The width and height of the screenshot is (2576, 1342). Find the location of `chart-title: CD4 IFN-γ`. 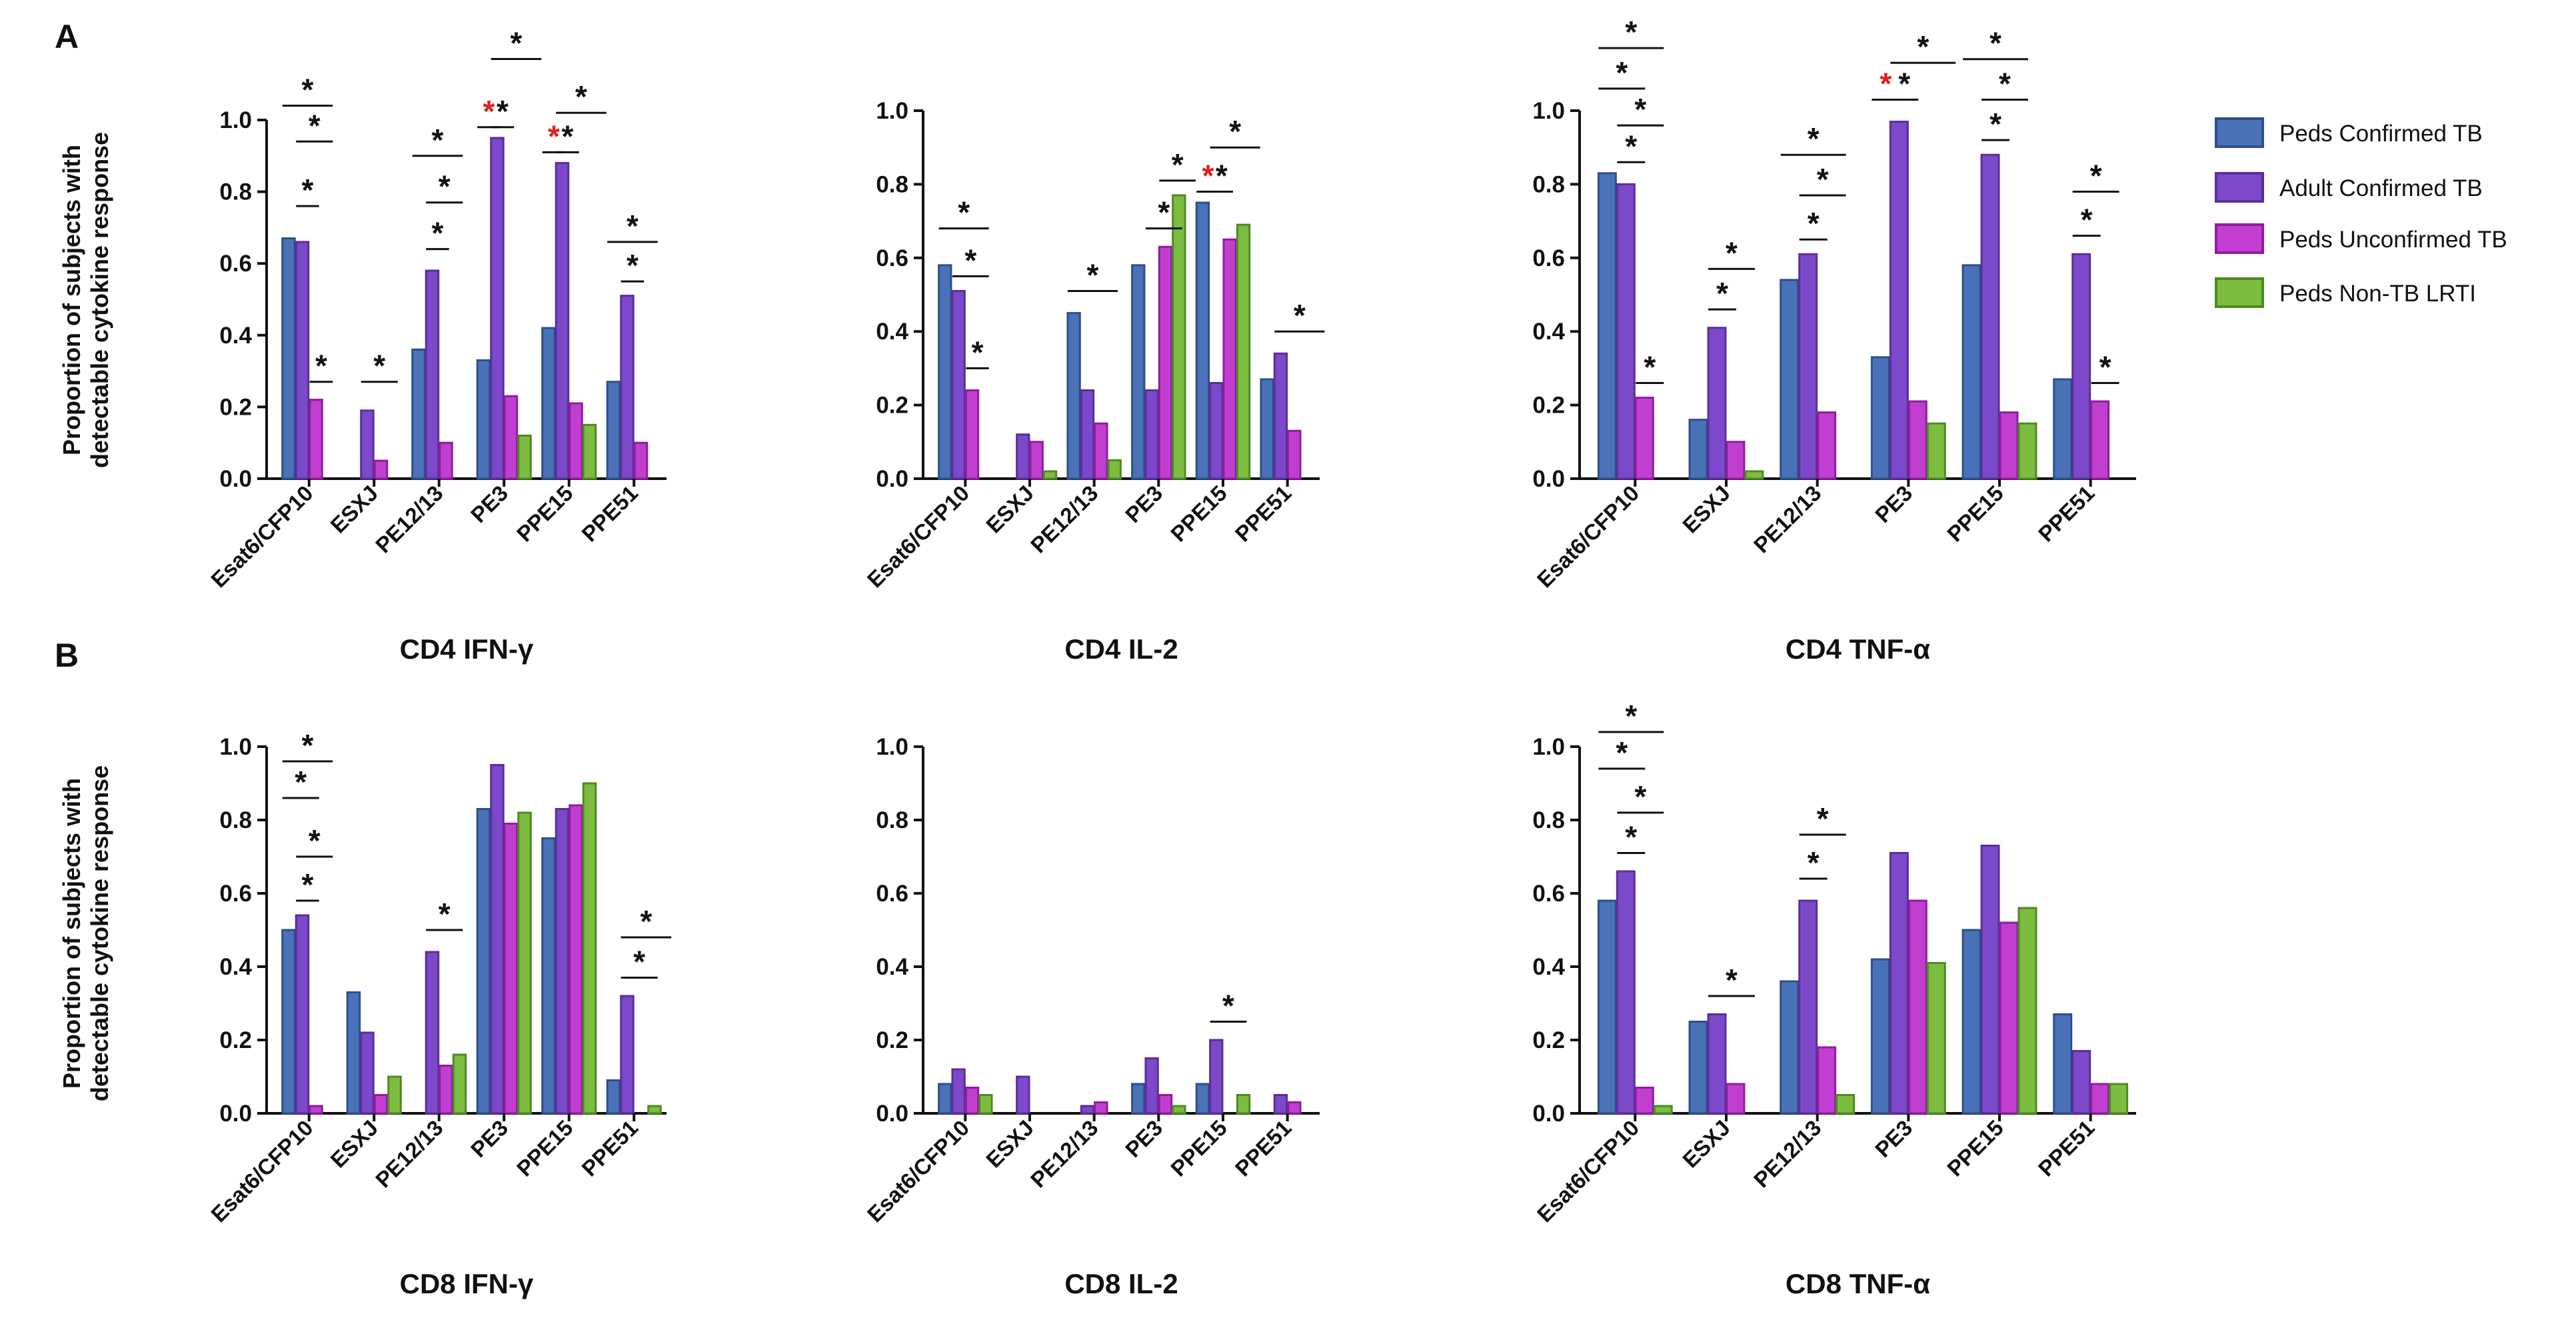

chart-title: CD4 IFN-γ is located at coordinates (467, 649).